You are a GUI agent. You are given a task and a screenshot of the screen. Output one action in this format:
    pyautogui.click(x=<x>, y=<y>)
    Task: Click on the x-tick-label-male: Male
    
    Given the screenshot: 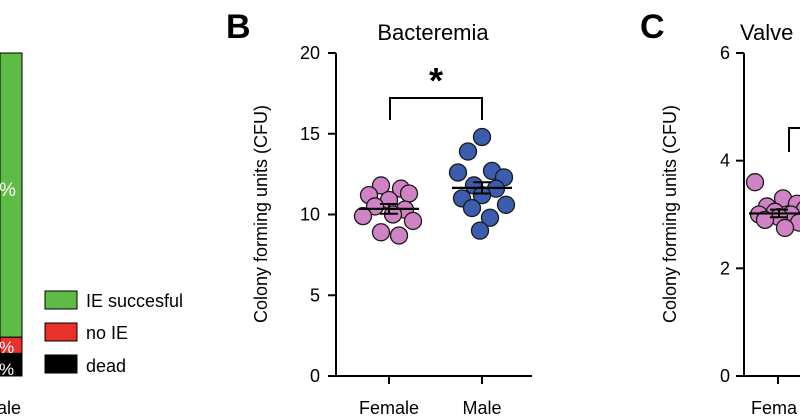 What is the action you would take?
    pyautogui.click(x=481, y=408)
    